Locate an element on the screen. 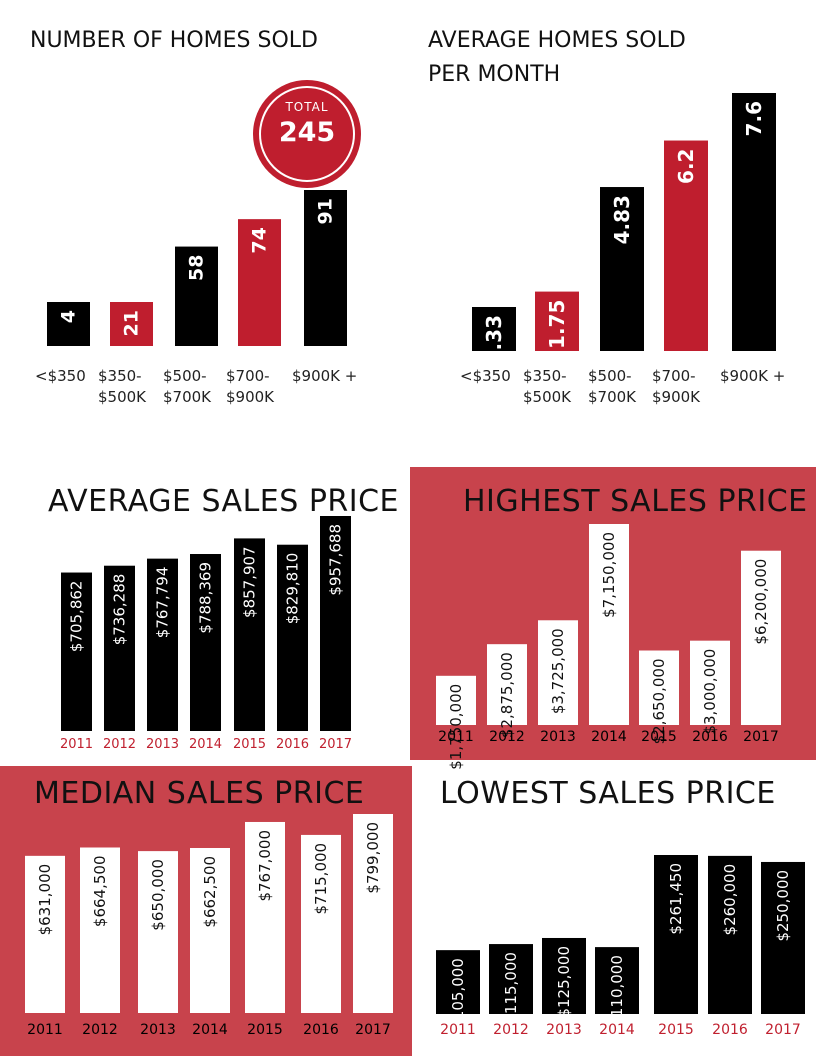  lowest-sales-price-category-label: 2014 is located at coordinates (617, 1030).